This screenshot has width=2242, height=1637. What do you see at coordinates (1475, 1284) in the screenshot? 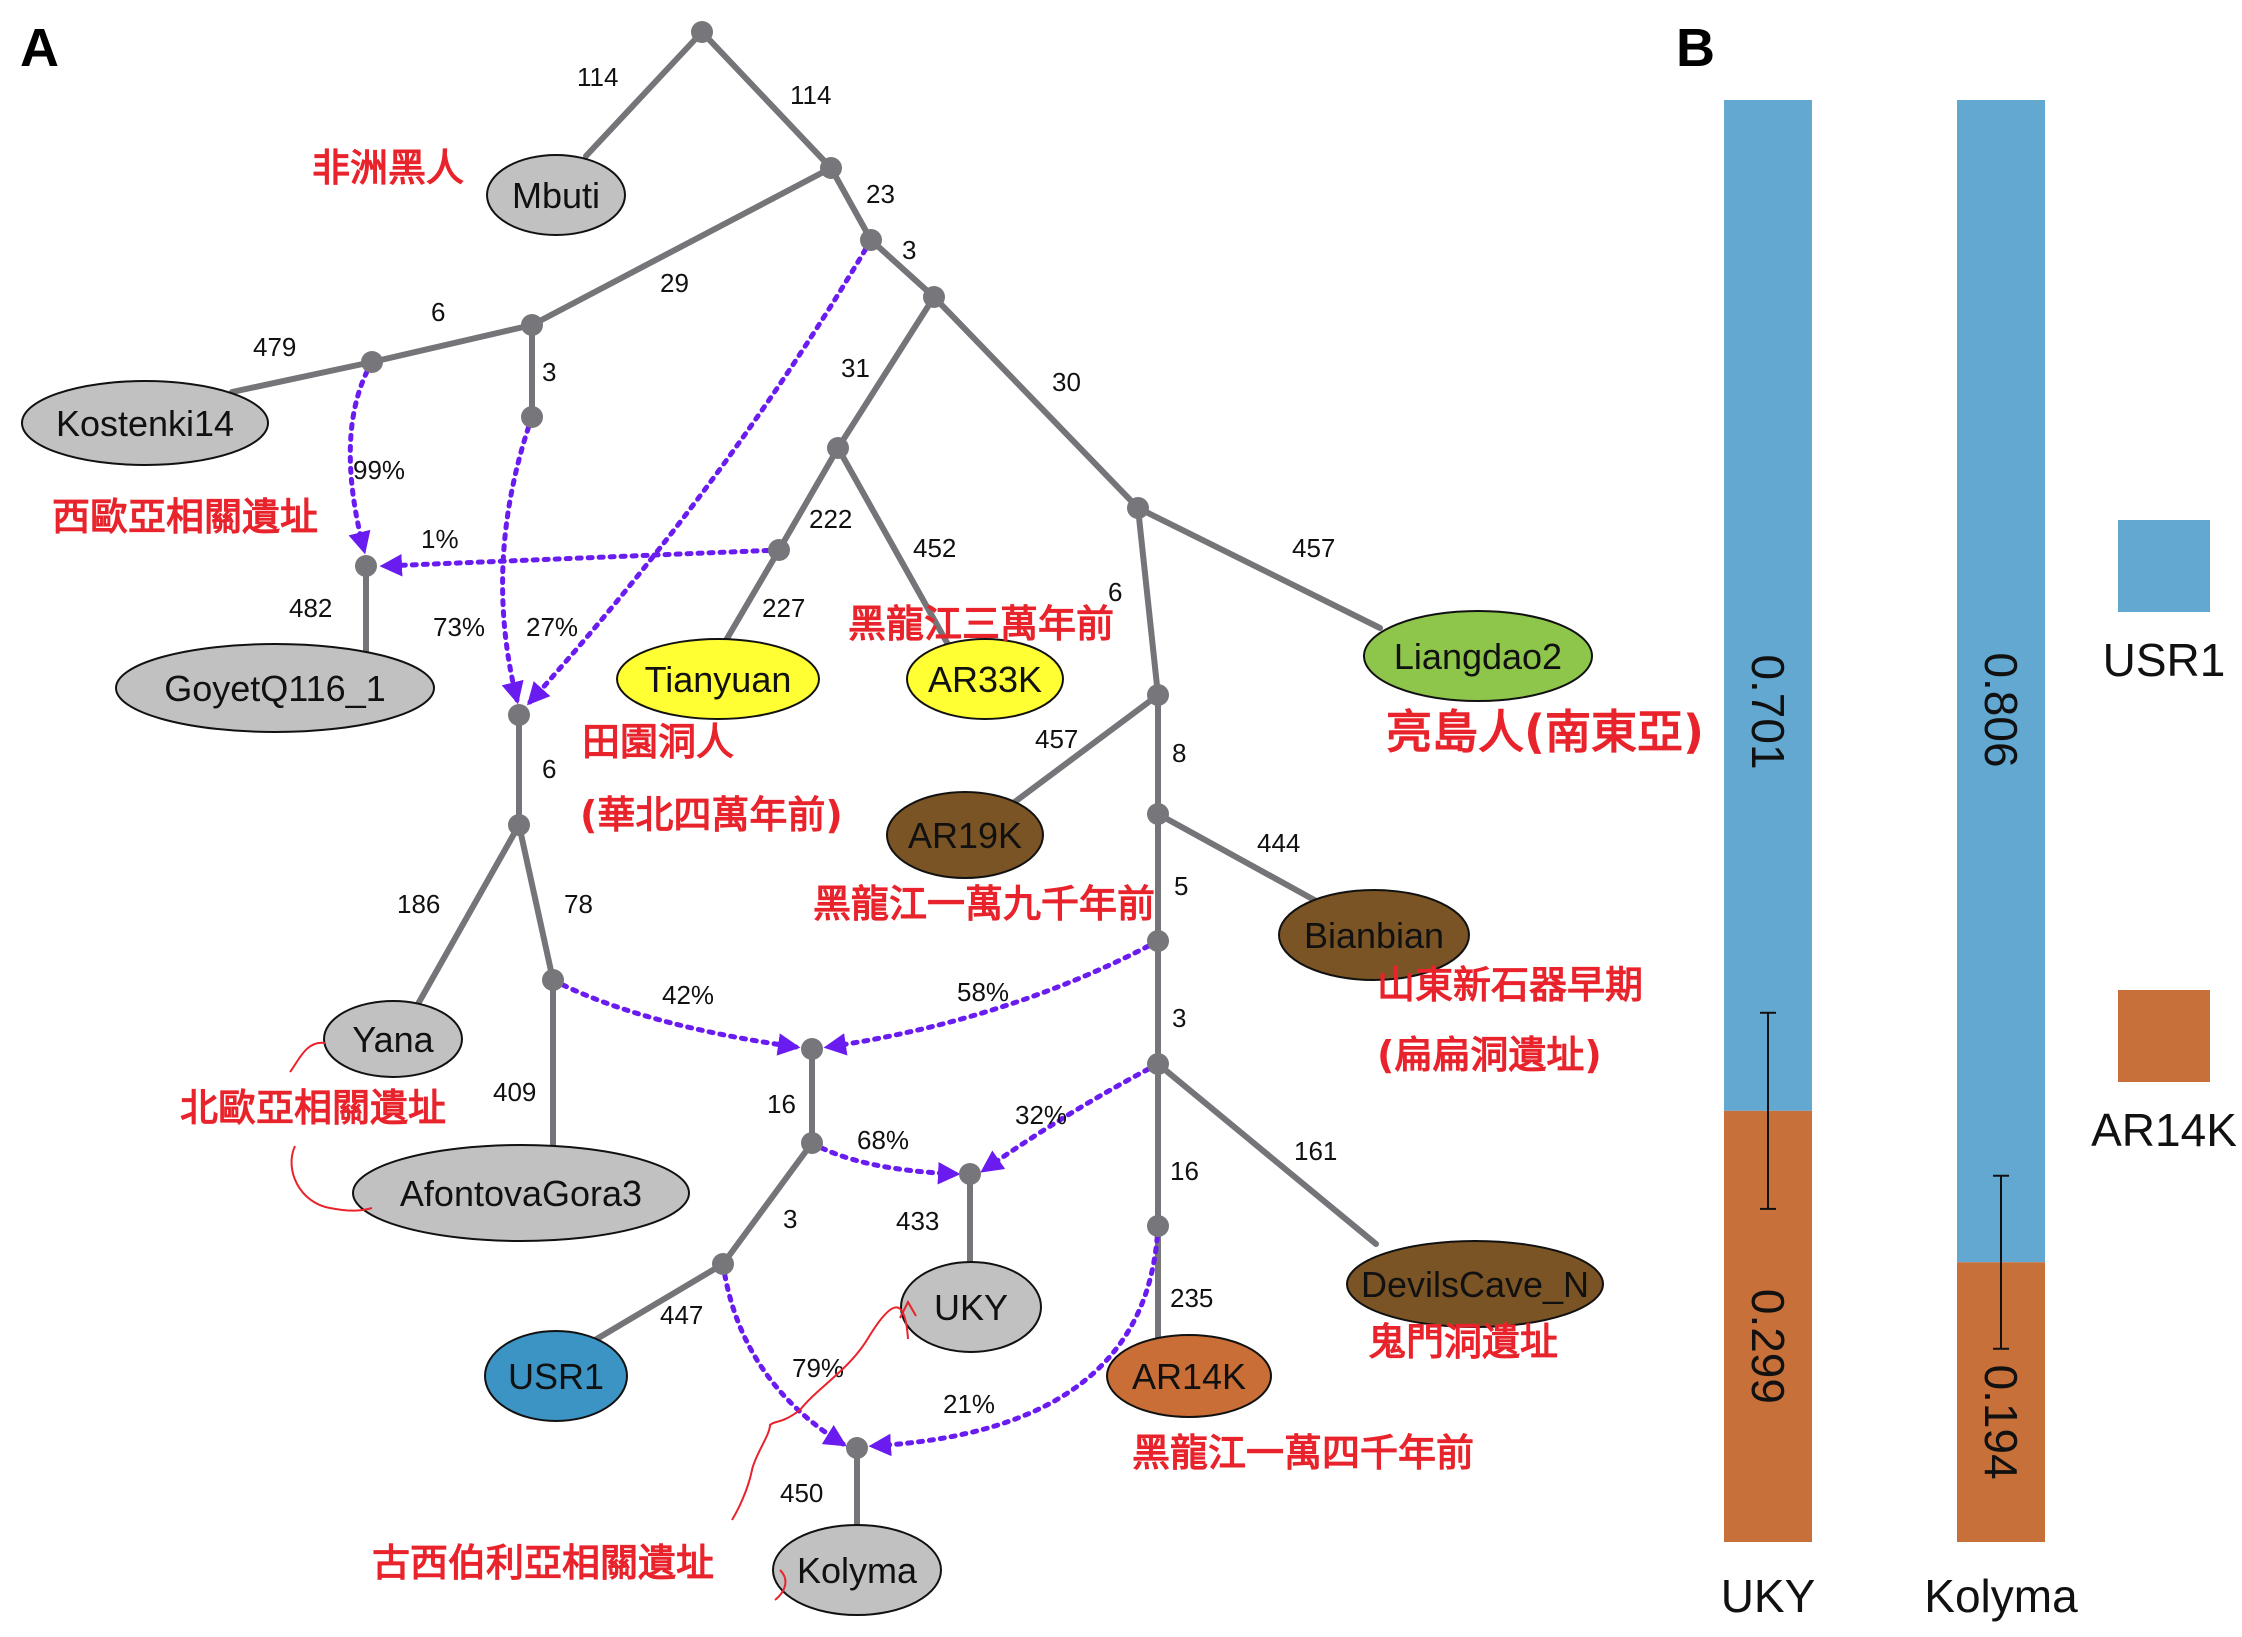
I see `leaf-label-devils: DevilsCave_N` at bounding box center [1475, 1284].